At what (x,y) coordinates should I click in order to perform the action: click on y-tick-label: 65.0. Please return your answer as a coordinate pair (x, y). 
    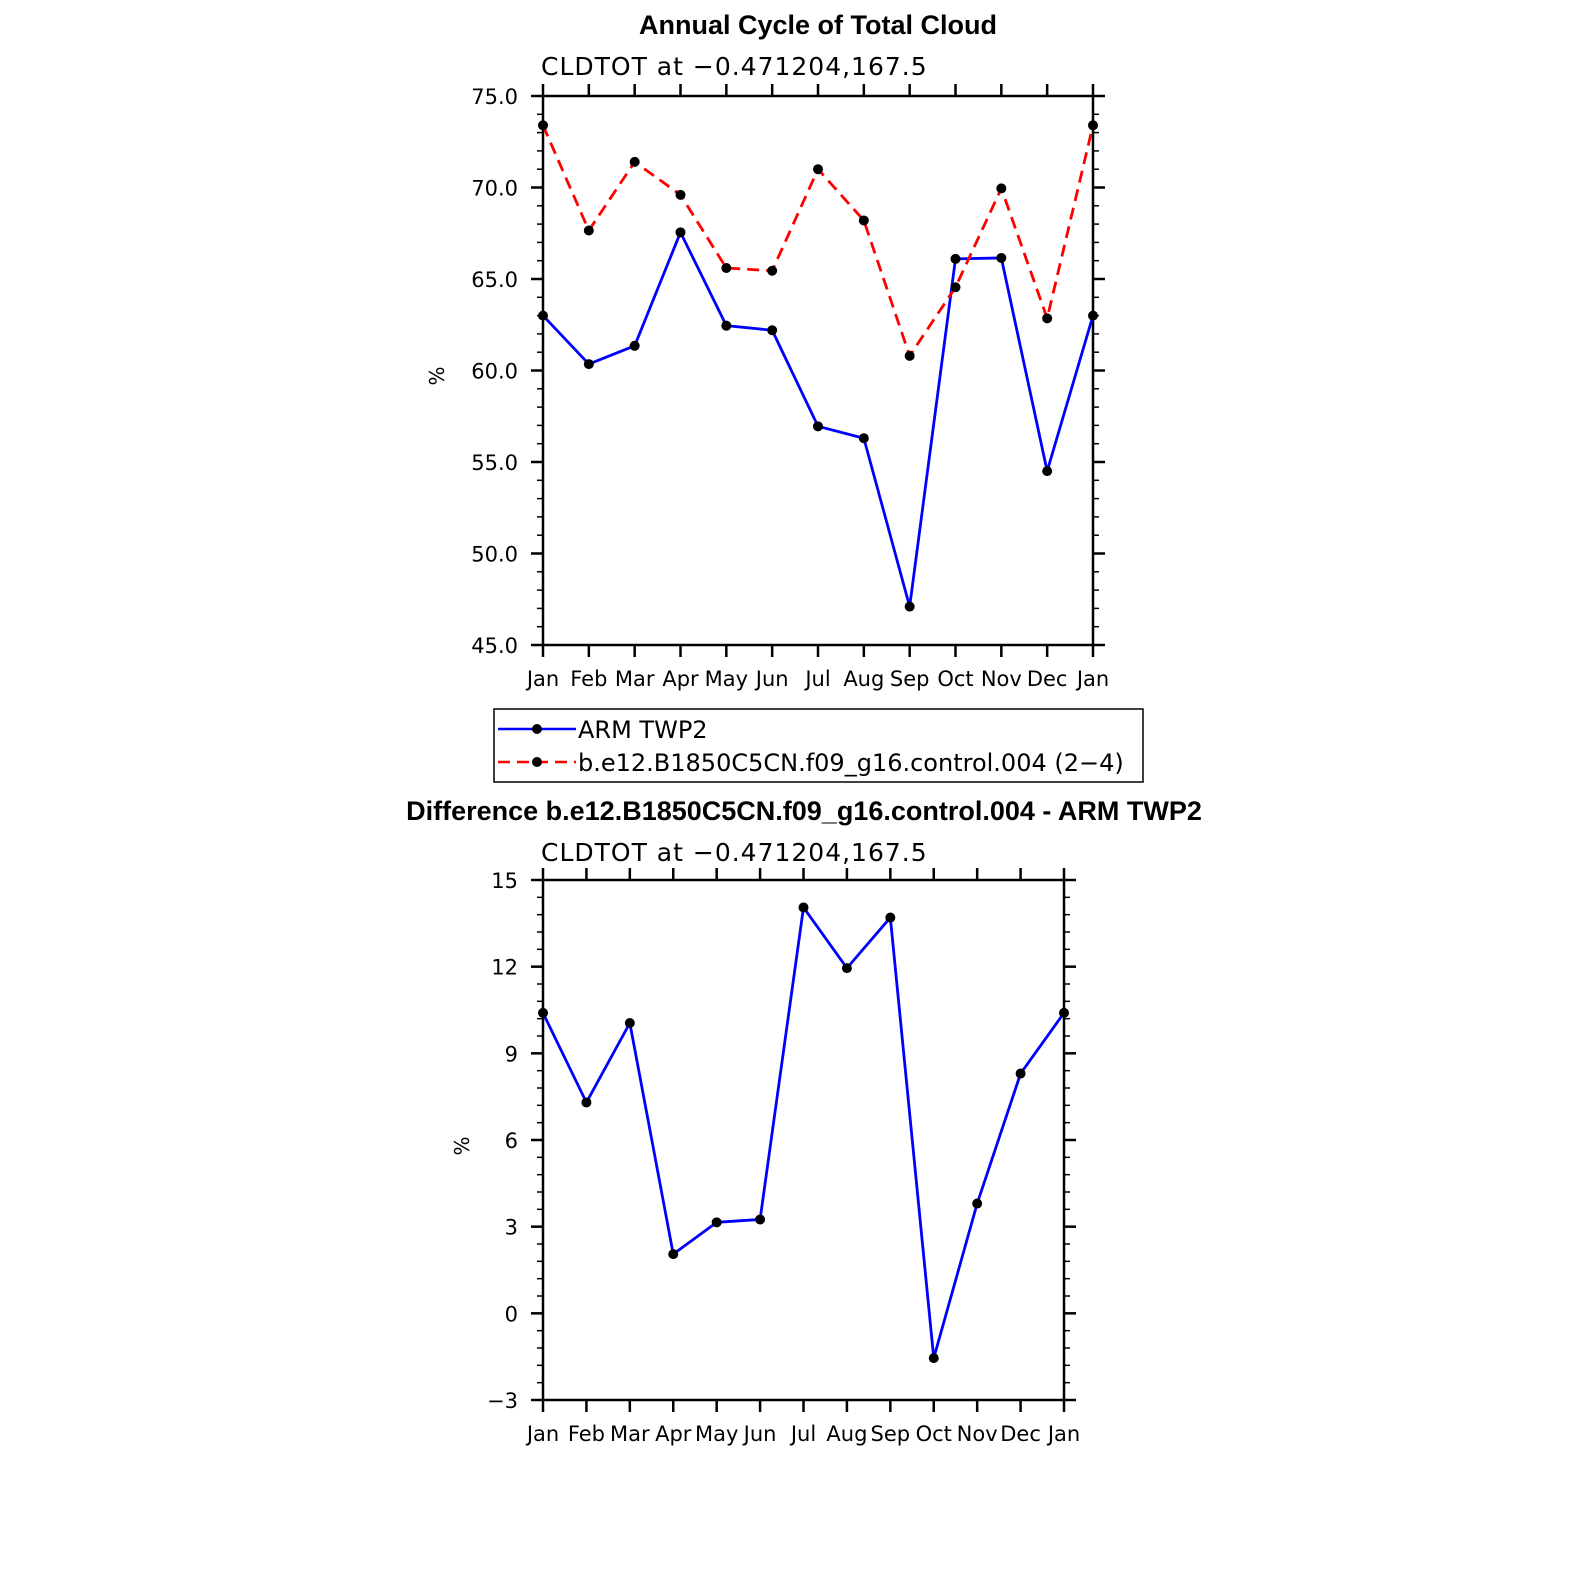
    Looking at the image, I should click on (494, 280).